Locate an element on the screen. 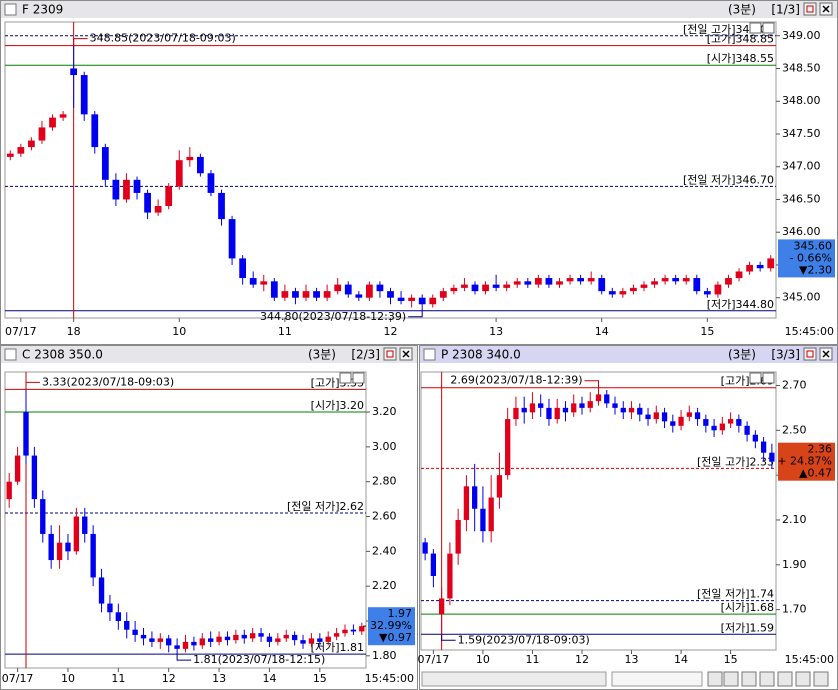 The width and height of the screenshot is (838, 690). scrollbar is located at coordinates (514, 679).